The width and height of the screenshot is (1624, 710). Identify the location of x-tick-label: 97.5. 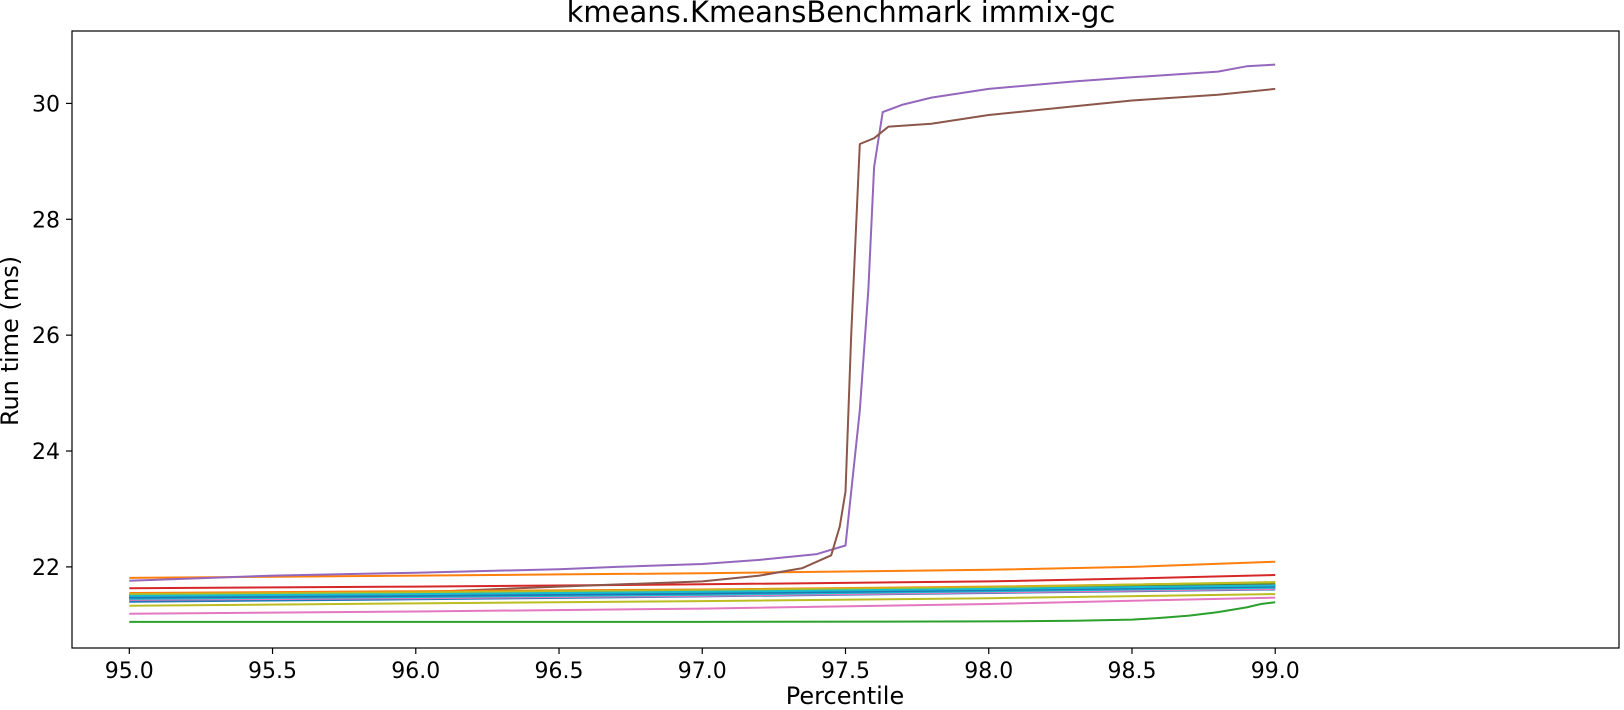
(845, 671).